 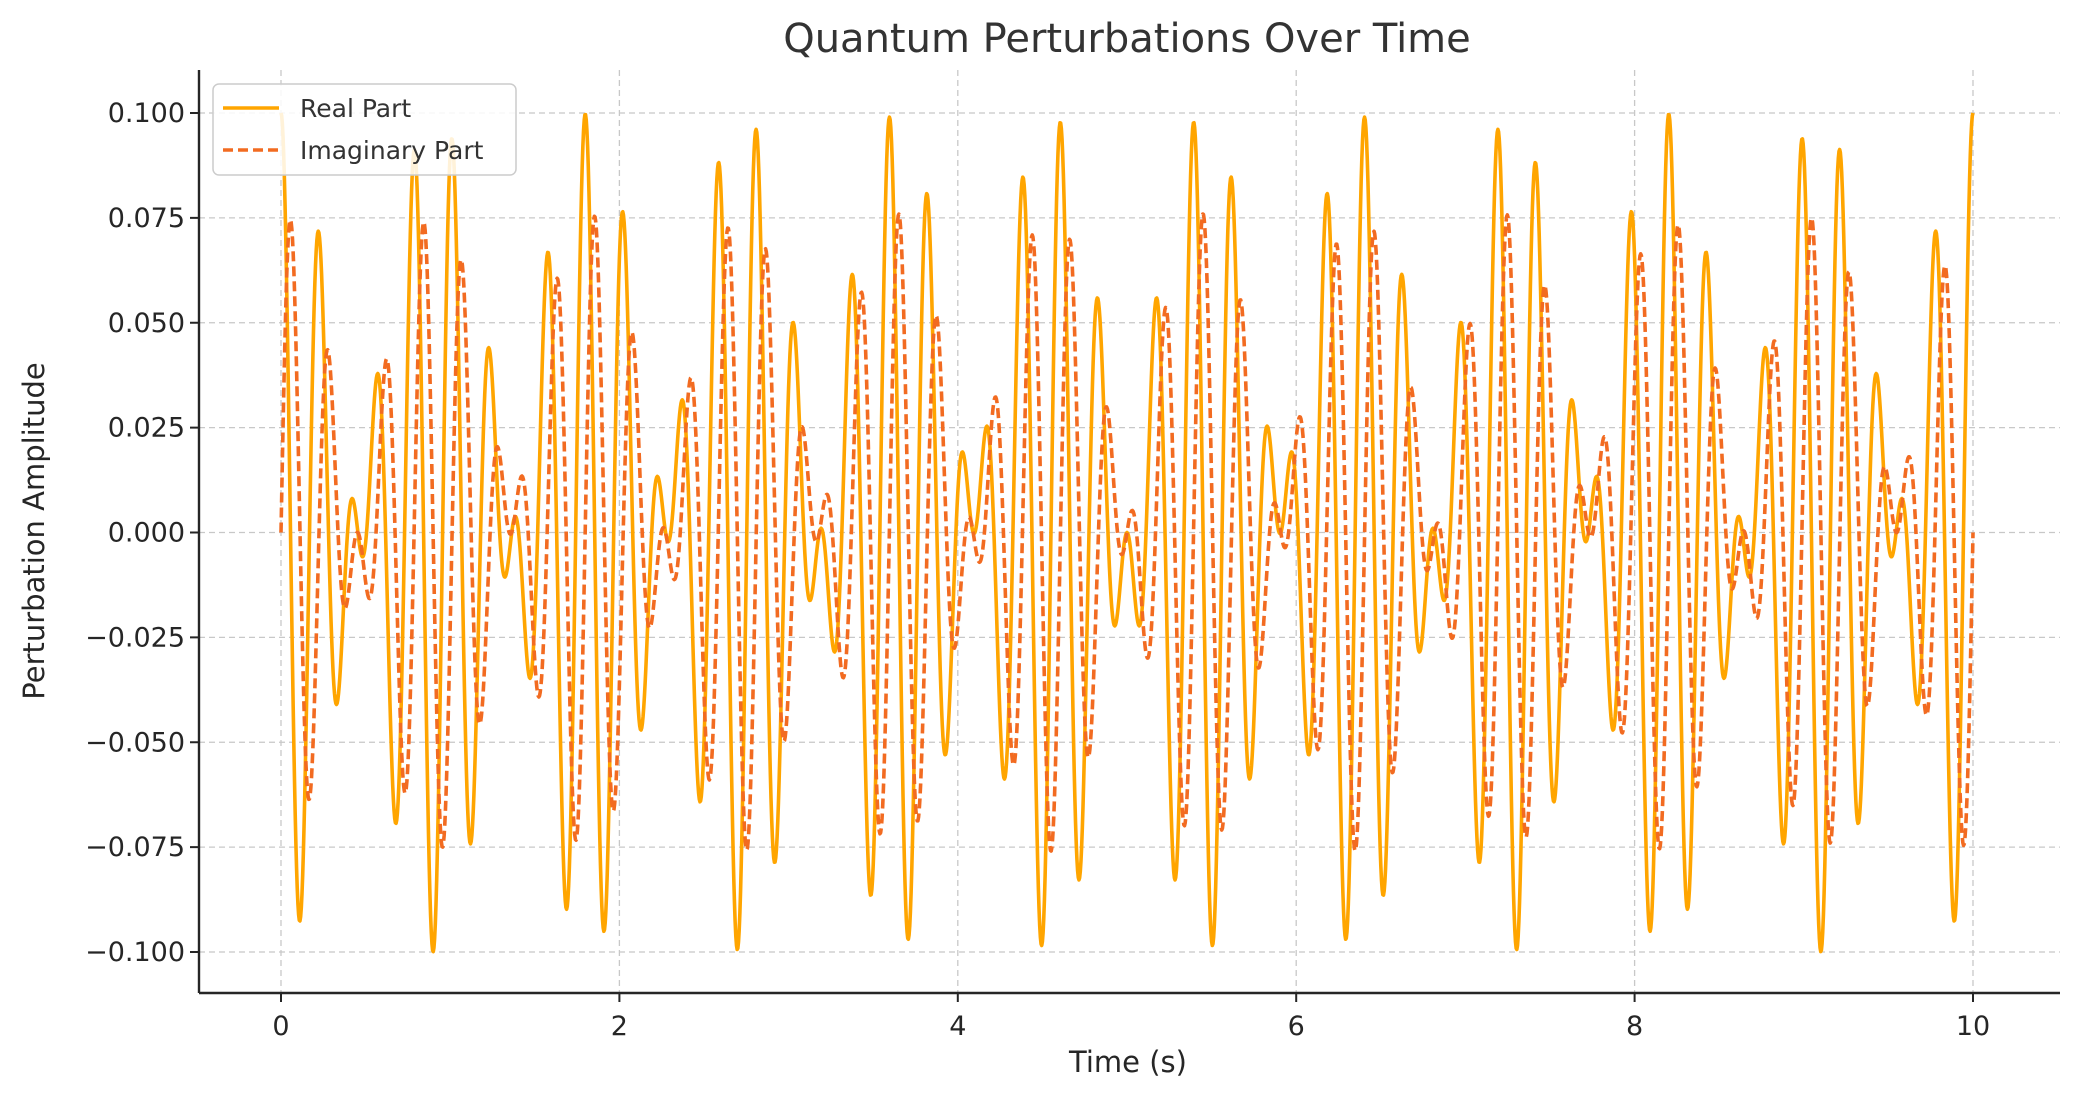 What do you see at coordinates (355, 108) in the screenshot?
I see `legend-label-real-part: Real Part` at bounding box center [355, 108].